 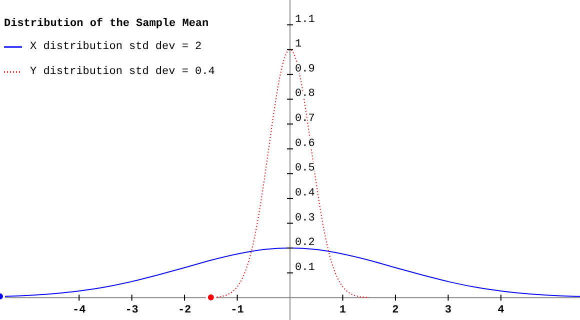 What do you see at coordinates (185, 310) in the screenshot?
I see `x-tick-label: -2` at bounding box center [185, 310].